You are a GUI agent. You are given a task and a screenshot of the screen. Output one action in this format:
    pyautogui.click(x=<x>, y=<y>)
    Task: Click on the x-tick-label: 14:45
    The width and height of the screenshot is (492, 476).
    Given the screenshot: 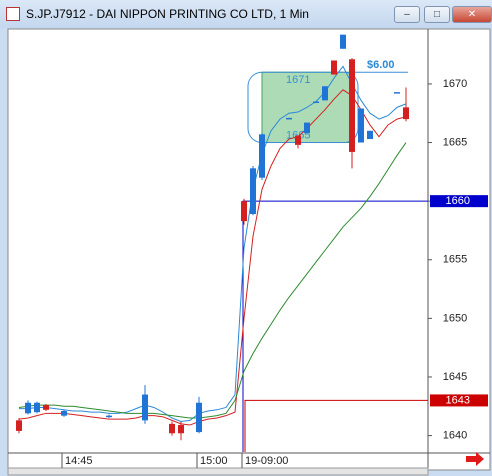 What is the action you would take?
    pyautogui.click(x=79, y=461)
    